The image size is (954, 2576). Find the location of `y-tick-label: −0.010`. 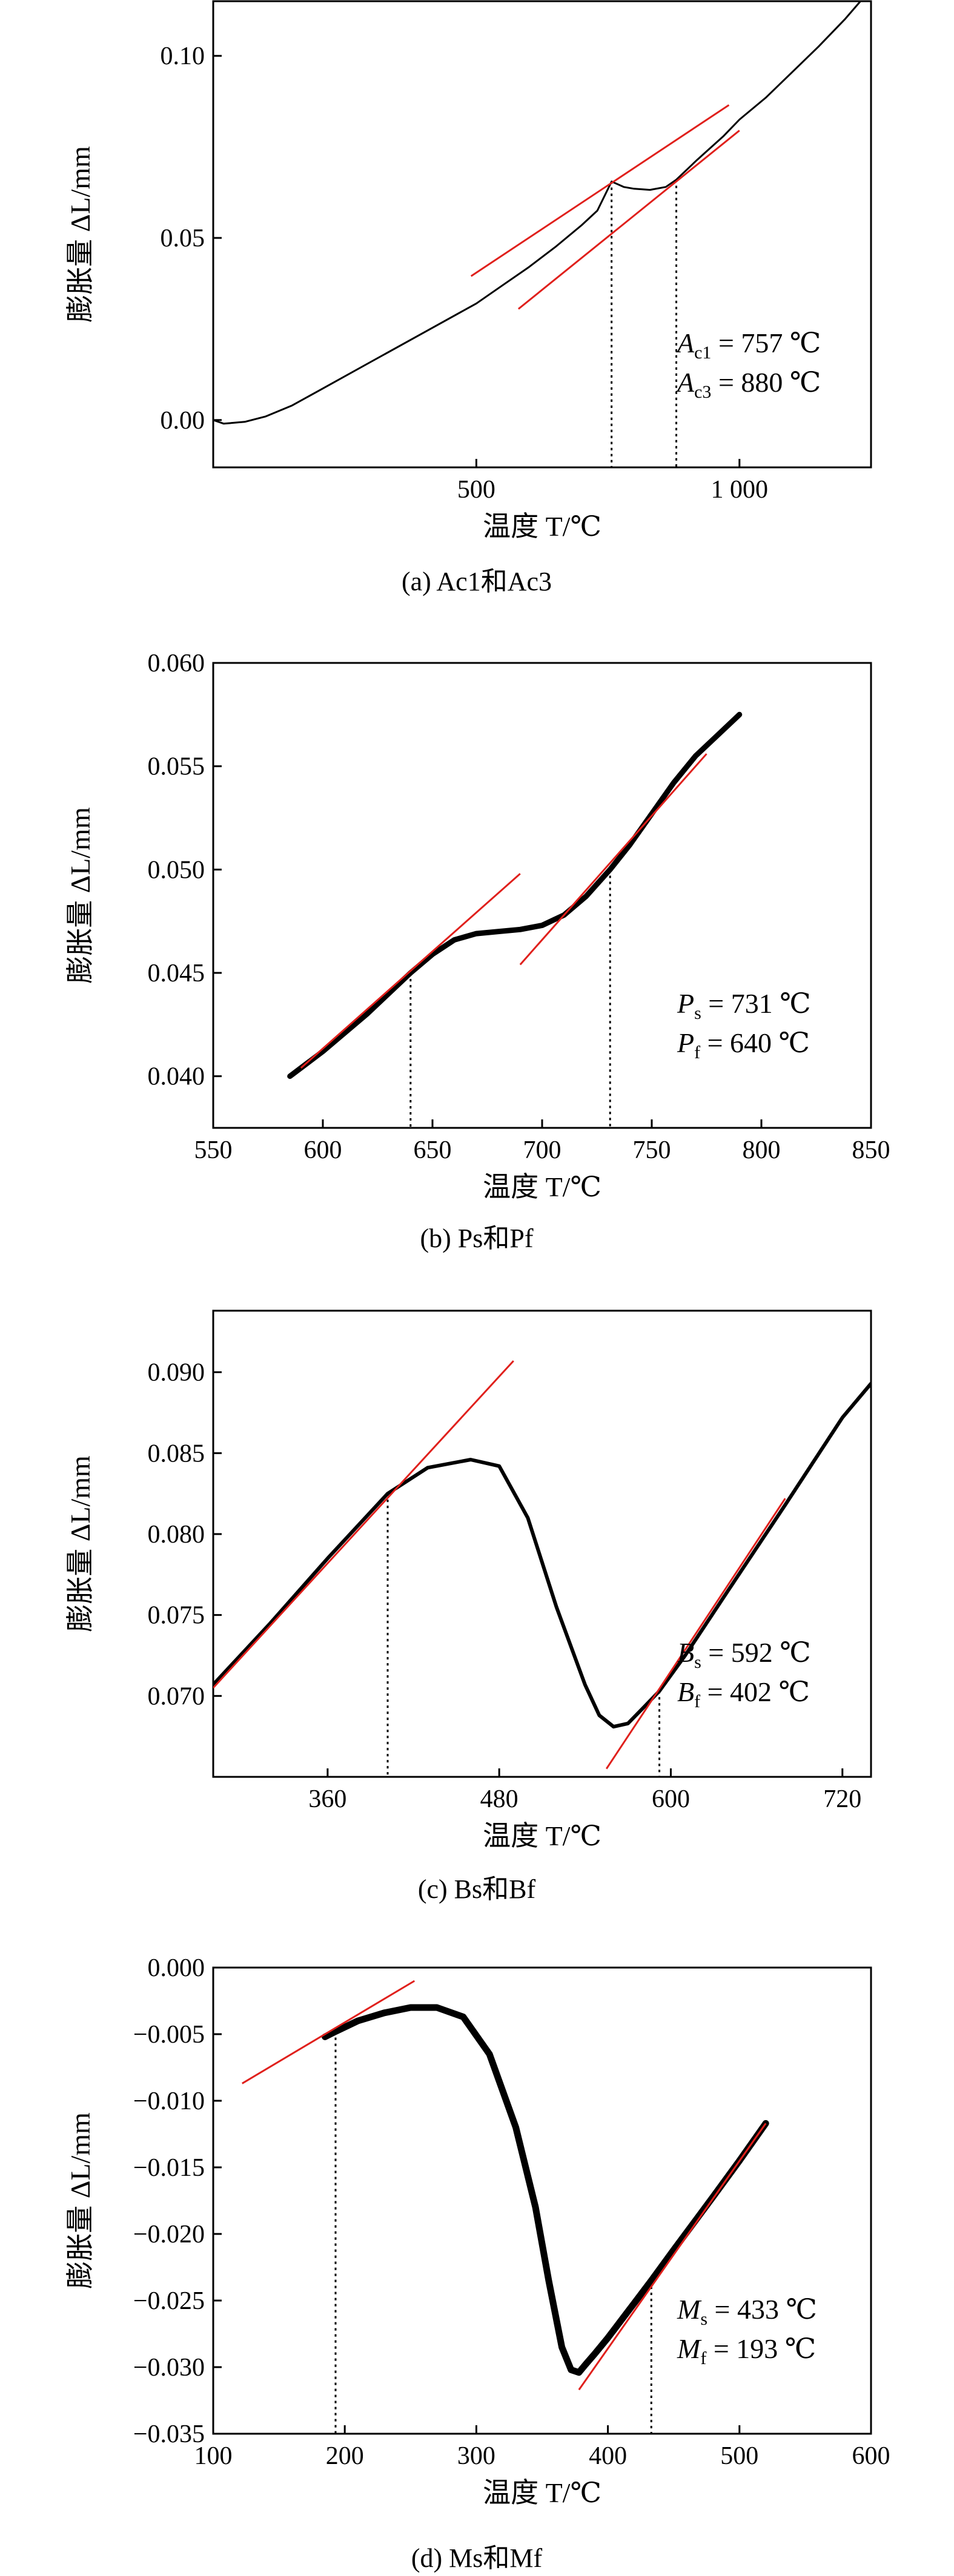

y-tick-label: −0.010 is located at coordinates (169, 2101).